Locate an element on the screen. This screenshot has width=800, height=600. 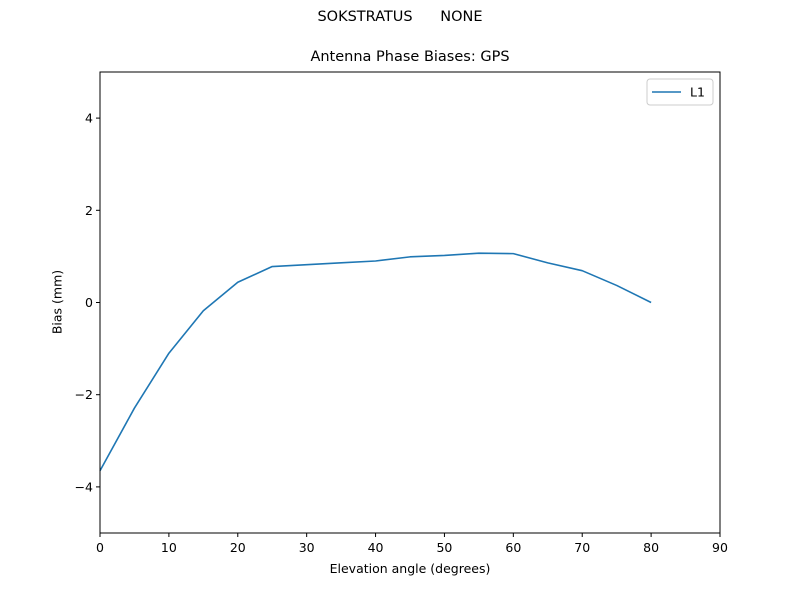
x-tick-label: 40 is located at coordinates (376, 547).